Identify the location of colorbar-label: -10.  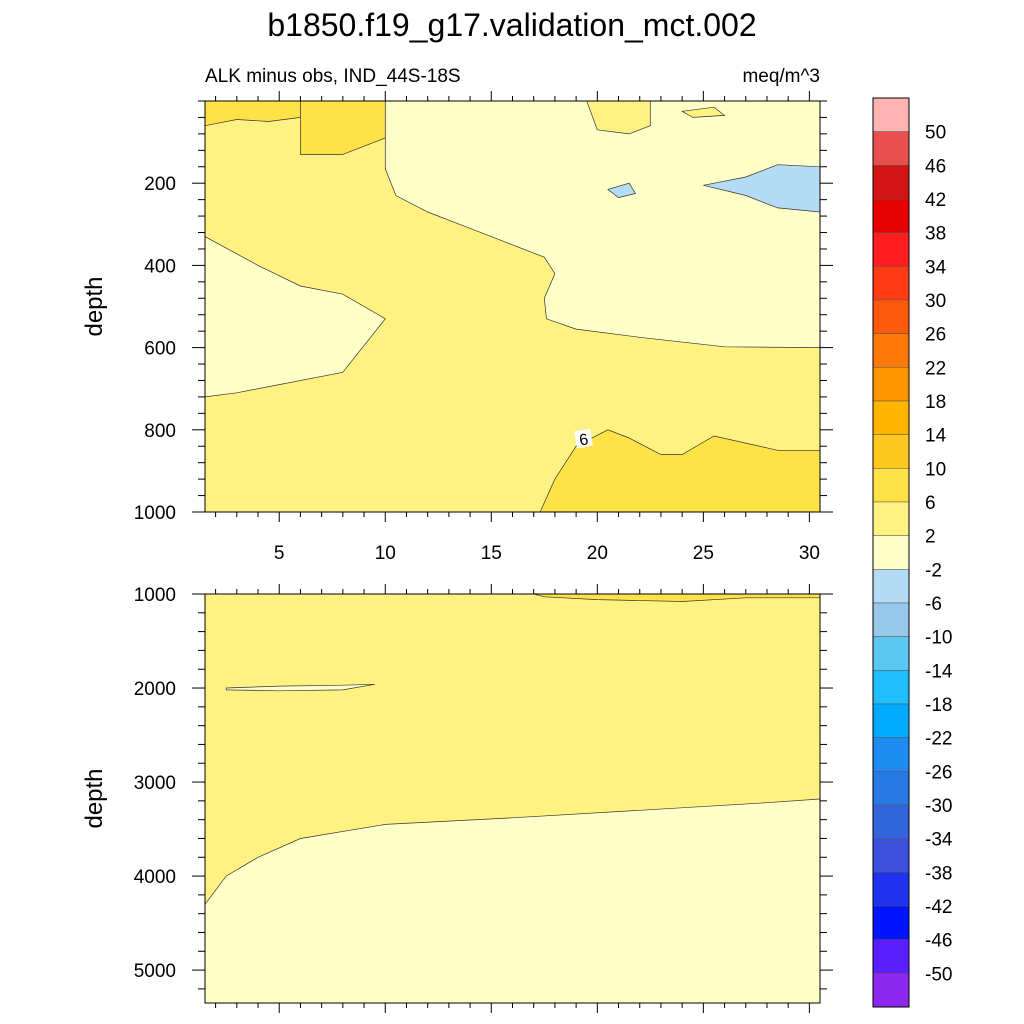
(938, 638).